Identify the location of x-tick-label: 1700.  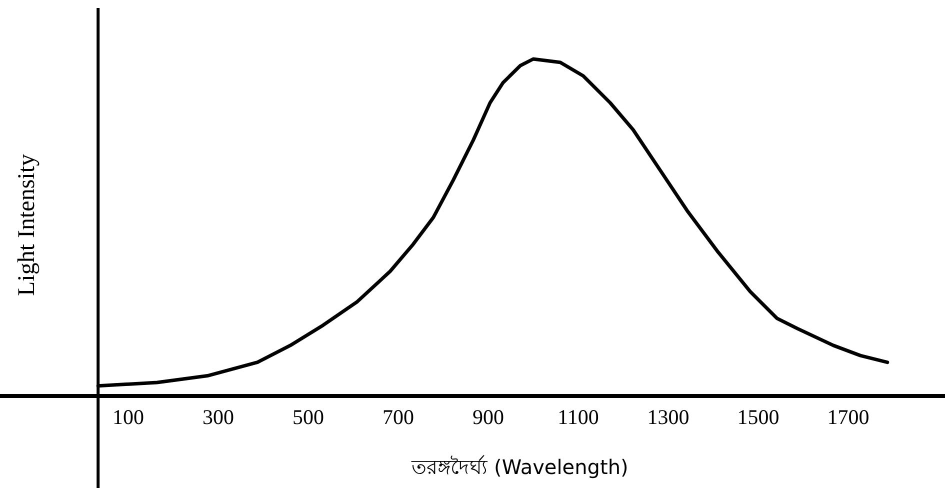
(848, 417).